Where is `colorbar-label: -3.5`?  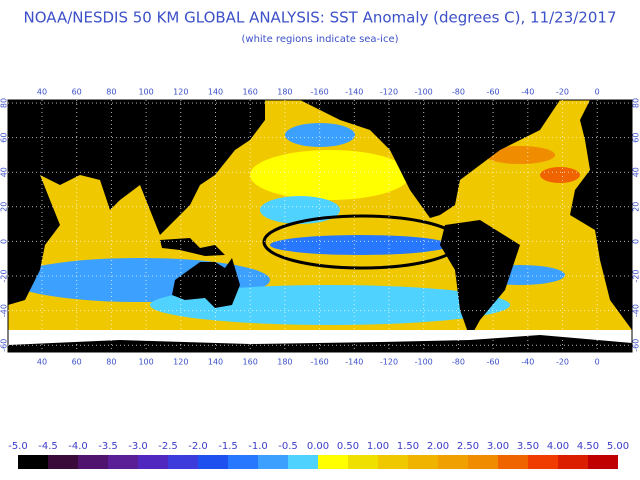 colorbar-label: -3.5 is located at coordinates (108, 446).